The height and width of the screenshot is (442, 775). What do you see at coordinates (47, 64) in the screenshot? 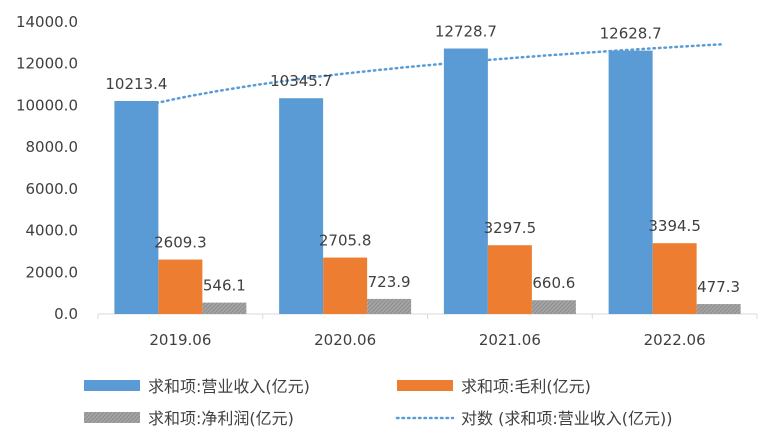
I see `y-tick-label: 12000.0` at bounding box center [47, 64].